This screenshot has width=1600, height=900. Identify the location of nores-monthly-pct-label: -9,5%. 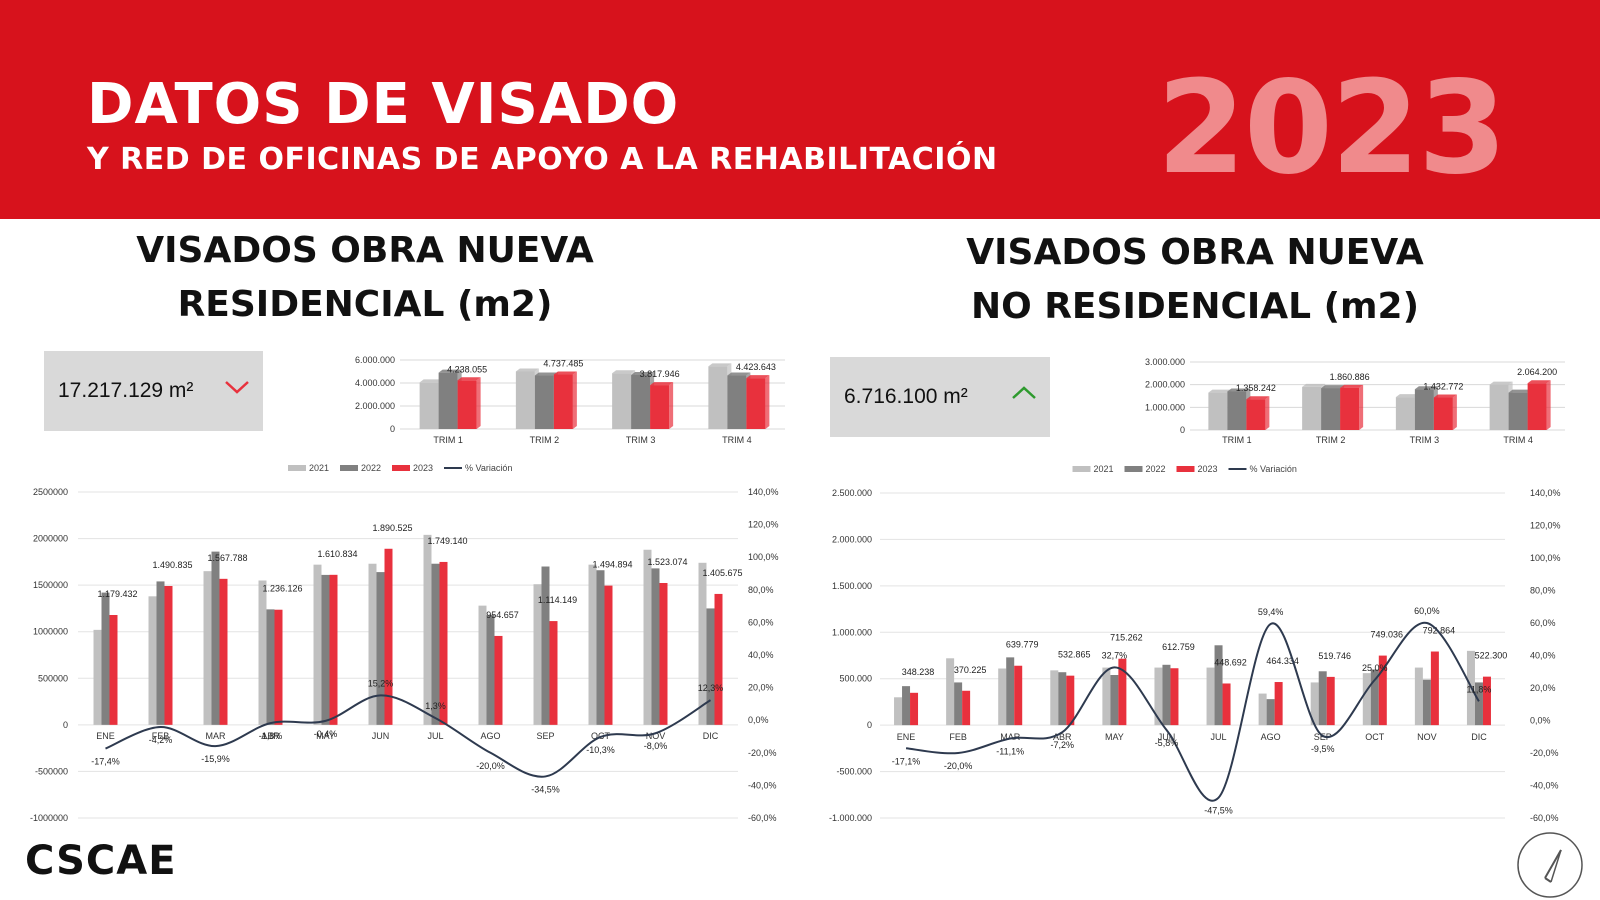
(1323, 749).